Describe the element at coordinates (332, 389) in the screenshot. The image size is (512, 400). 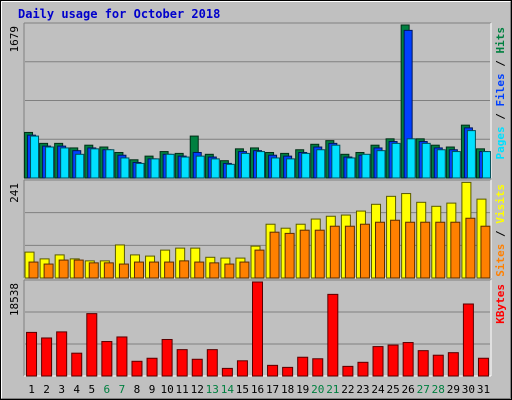
I see `x-tick-label: 21` at that location.